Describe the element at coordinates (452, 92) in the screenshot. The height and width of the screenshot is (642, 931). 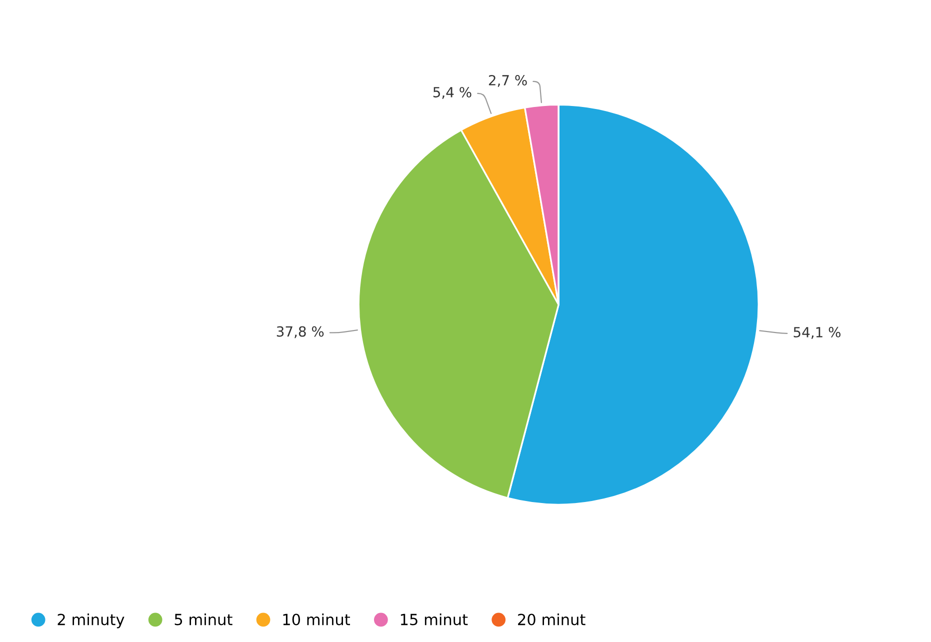
I see `data-label: 5,4 %` at that location.